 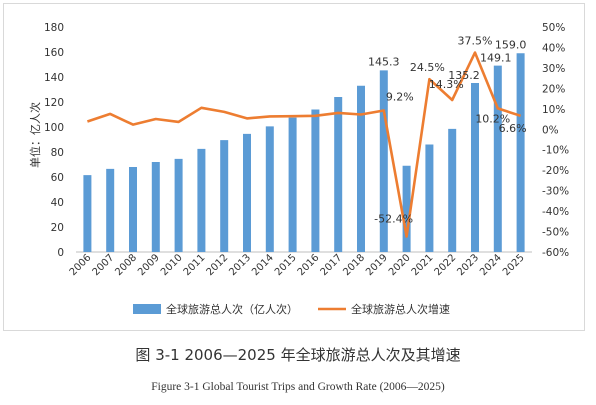 What do you see at coordinates (377, 265) in the screenshot?
I see `x-tick-label: 2019` at bounding box center [377, 265].